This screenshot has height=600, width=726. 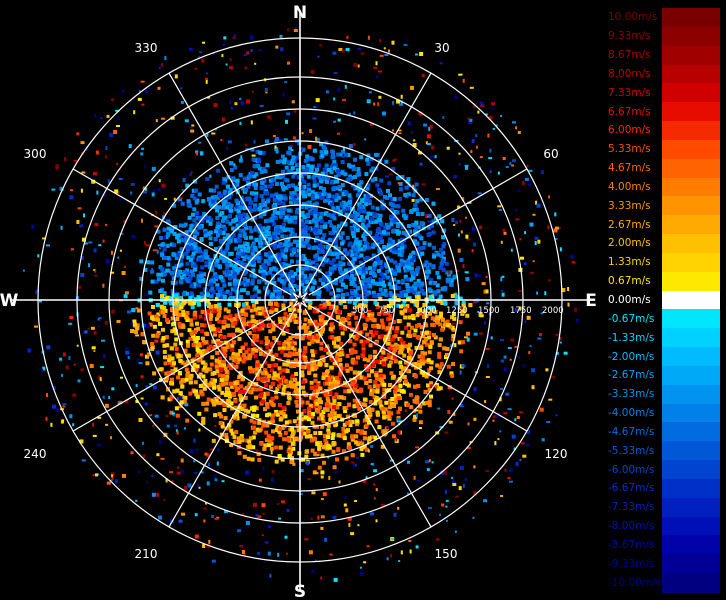 I want to click on legend-label: -7.33m/s, so click(x=631, y=507).